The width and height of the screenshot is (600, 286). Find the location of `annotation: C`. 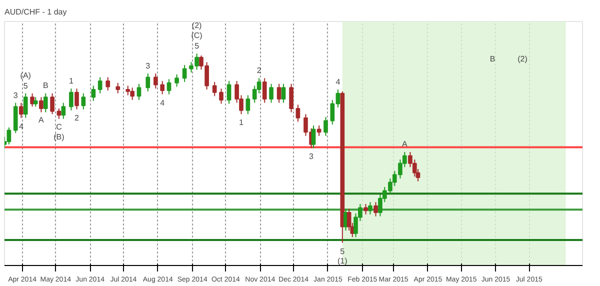

annotation: C is located at coordinates (59, 127).